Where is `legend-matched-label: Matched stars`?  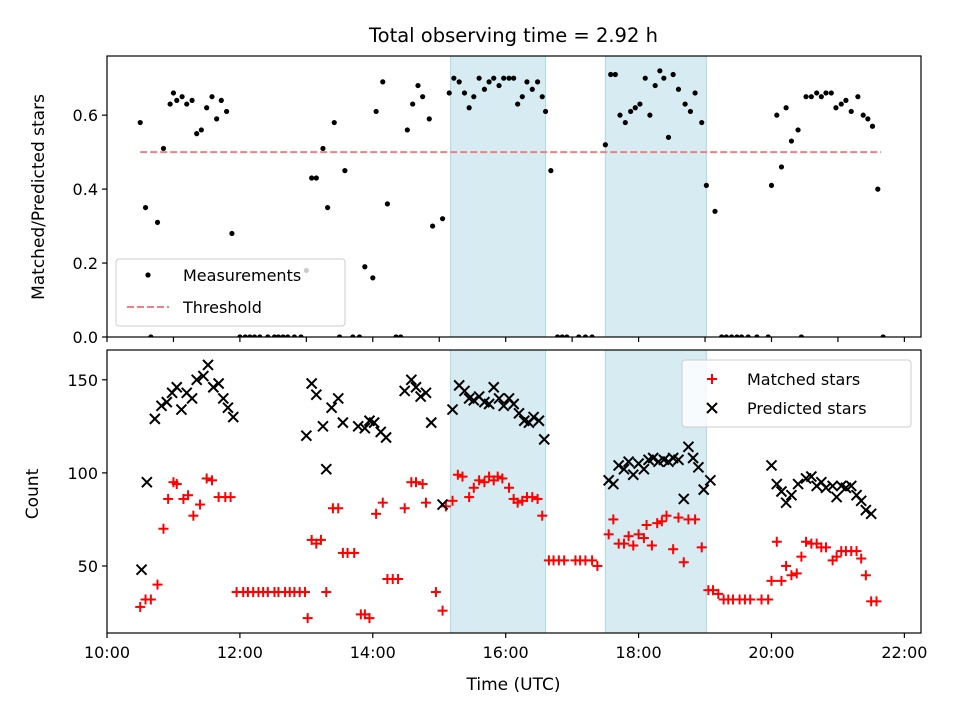
legend-matched-label: Matched stars is located at coordinates (803, 379).